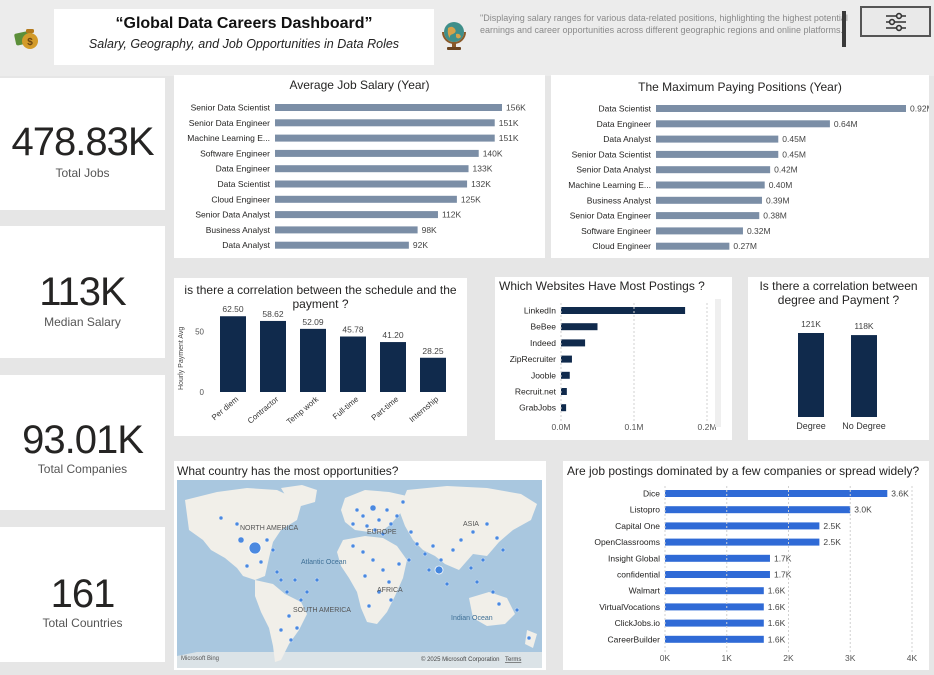 The image size is (934, 675). Describe the element at coordinates (895, 21) in the screenshot. I see `filter-button` at that location.